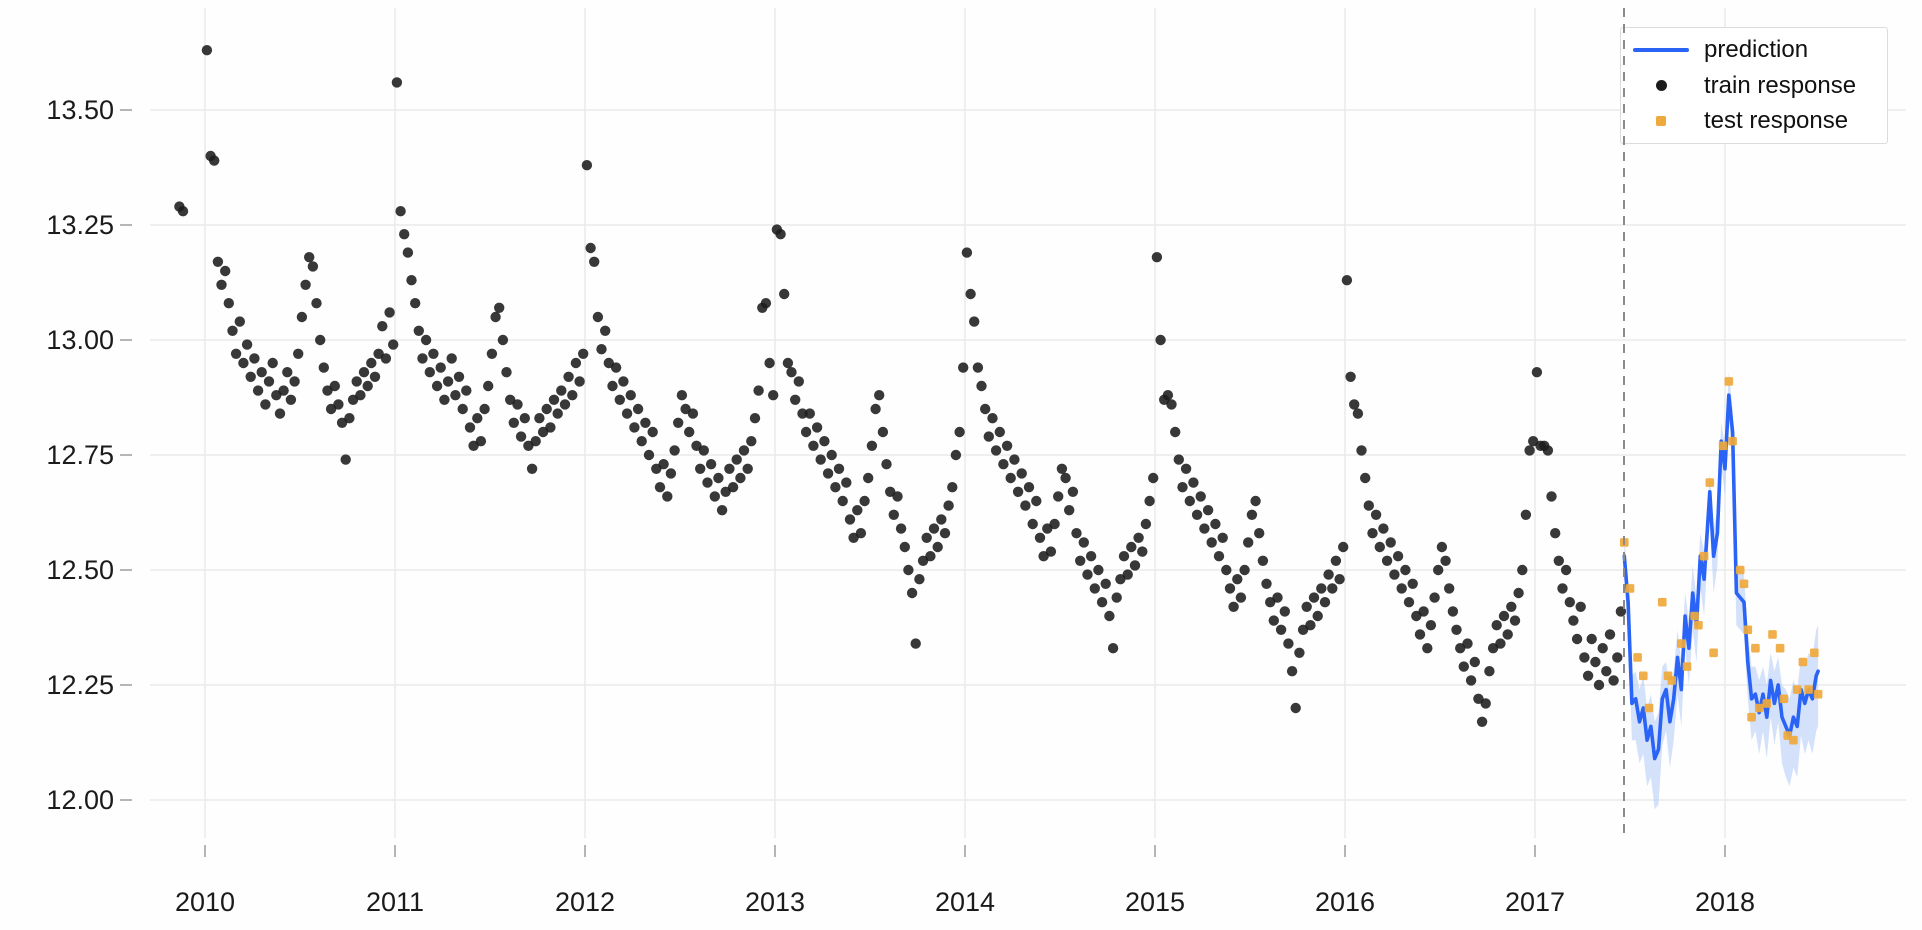  Describe the element at coordinates (965, 902) in the screenshot. I see `x-tick-label: 2014` at that location.